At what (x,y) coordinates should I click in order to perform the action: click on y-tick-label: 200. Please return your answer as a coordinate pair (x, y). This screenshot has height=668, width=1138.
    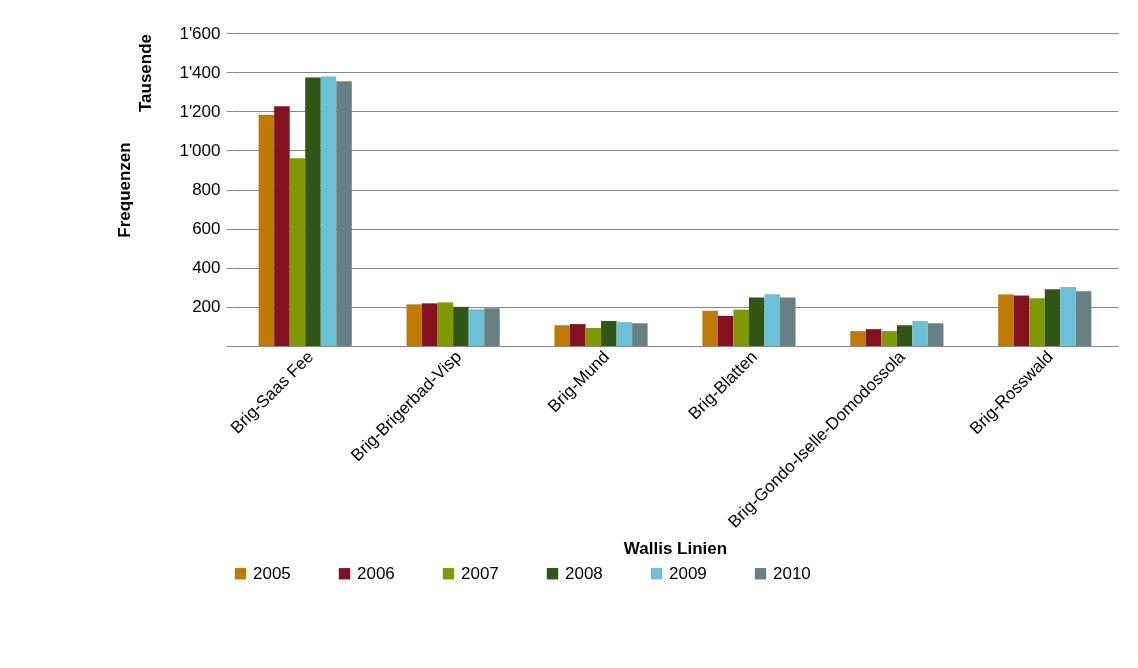
    Looking at the image, I should click on (206, 307).